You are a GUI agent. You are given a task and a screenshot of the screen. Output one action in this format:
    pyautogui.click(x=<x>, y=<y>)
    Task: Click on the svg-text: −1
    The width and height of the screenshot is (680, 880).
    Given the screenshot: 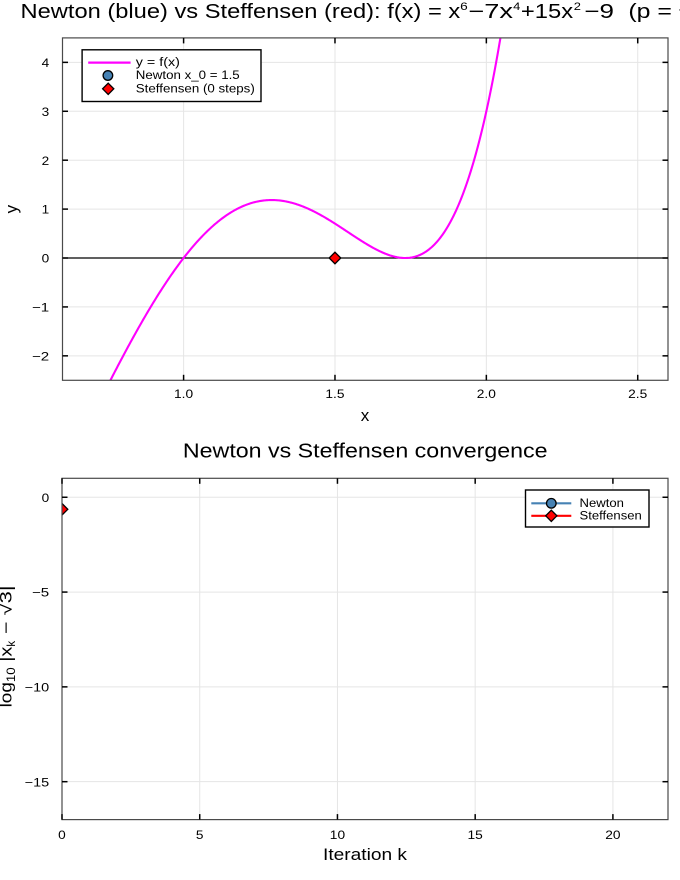 What is the action you would take?
    pyautogui.click(x=41, y=308)
    